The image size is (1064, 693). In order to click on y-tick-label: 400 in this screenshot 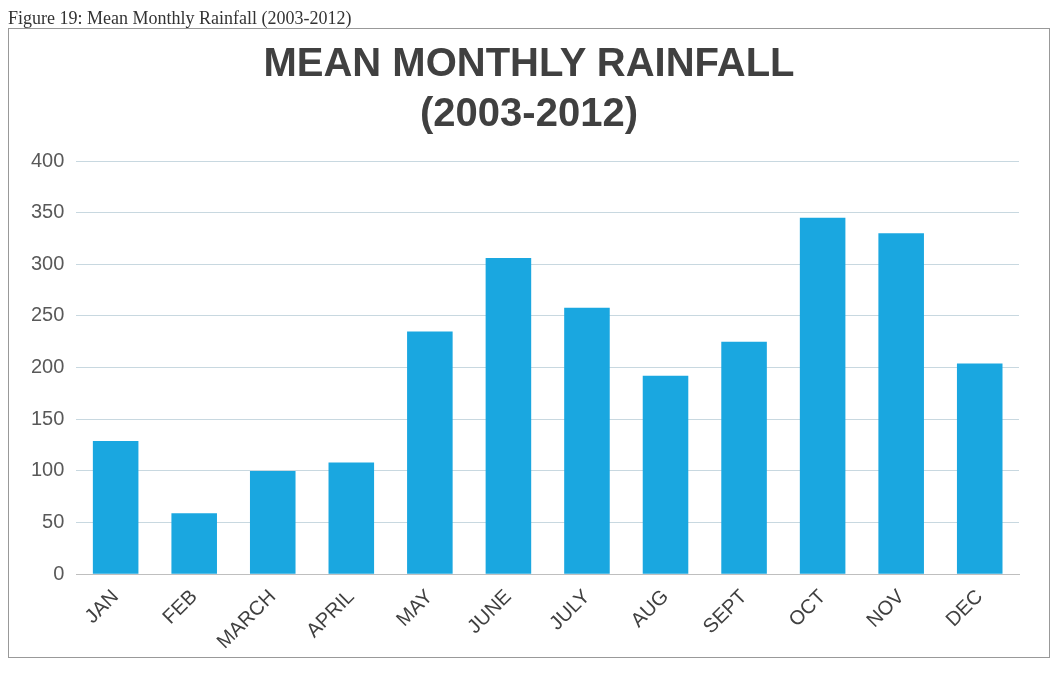, I will do `click(47, 159)`.